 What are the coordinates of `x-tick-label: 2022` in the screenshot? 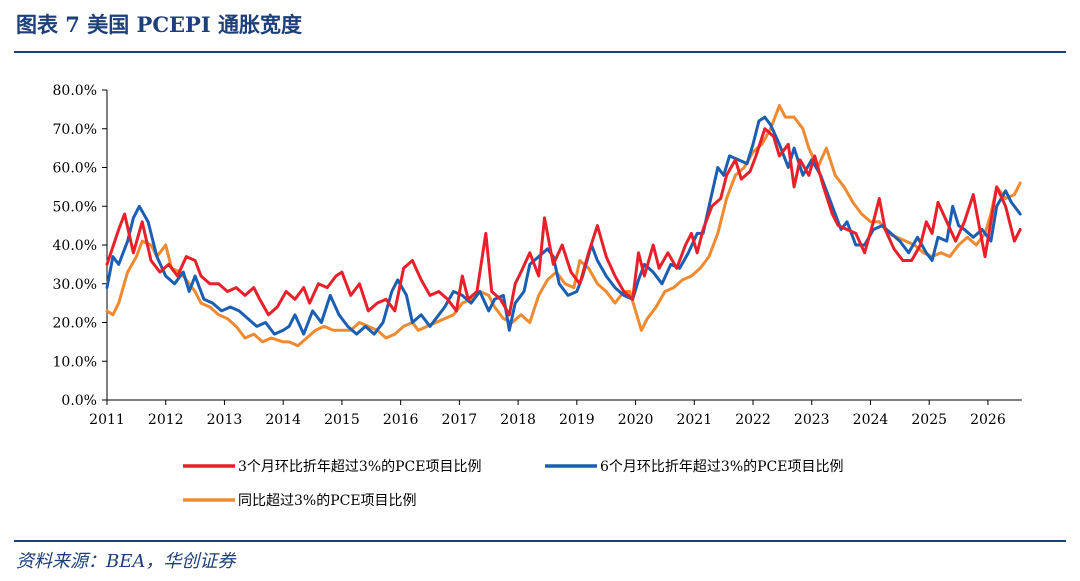 It's located at (753, 420).